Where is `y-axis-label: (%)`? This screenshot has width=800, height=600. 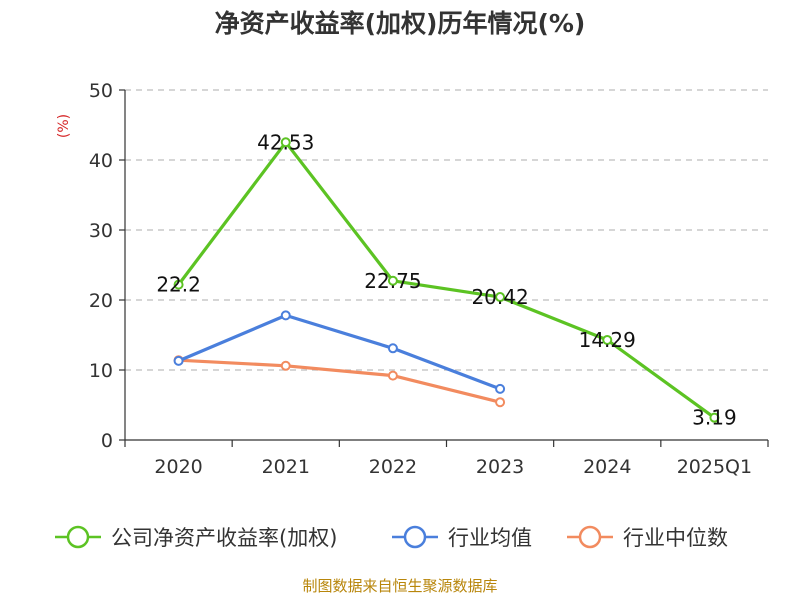 y-axis-label: (%) is located at coordinates (64, 126).